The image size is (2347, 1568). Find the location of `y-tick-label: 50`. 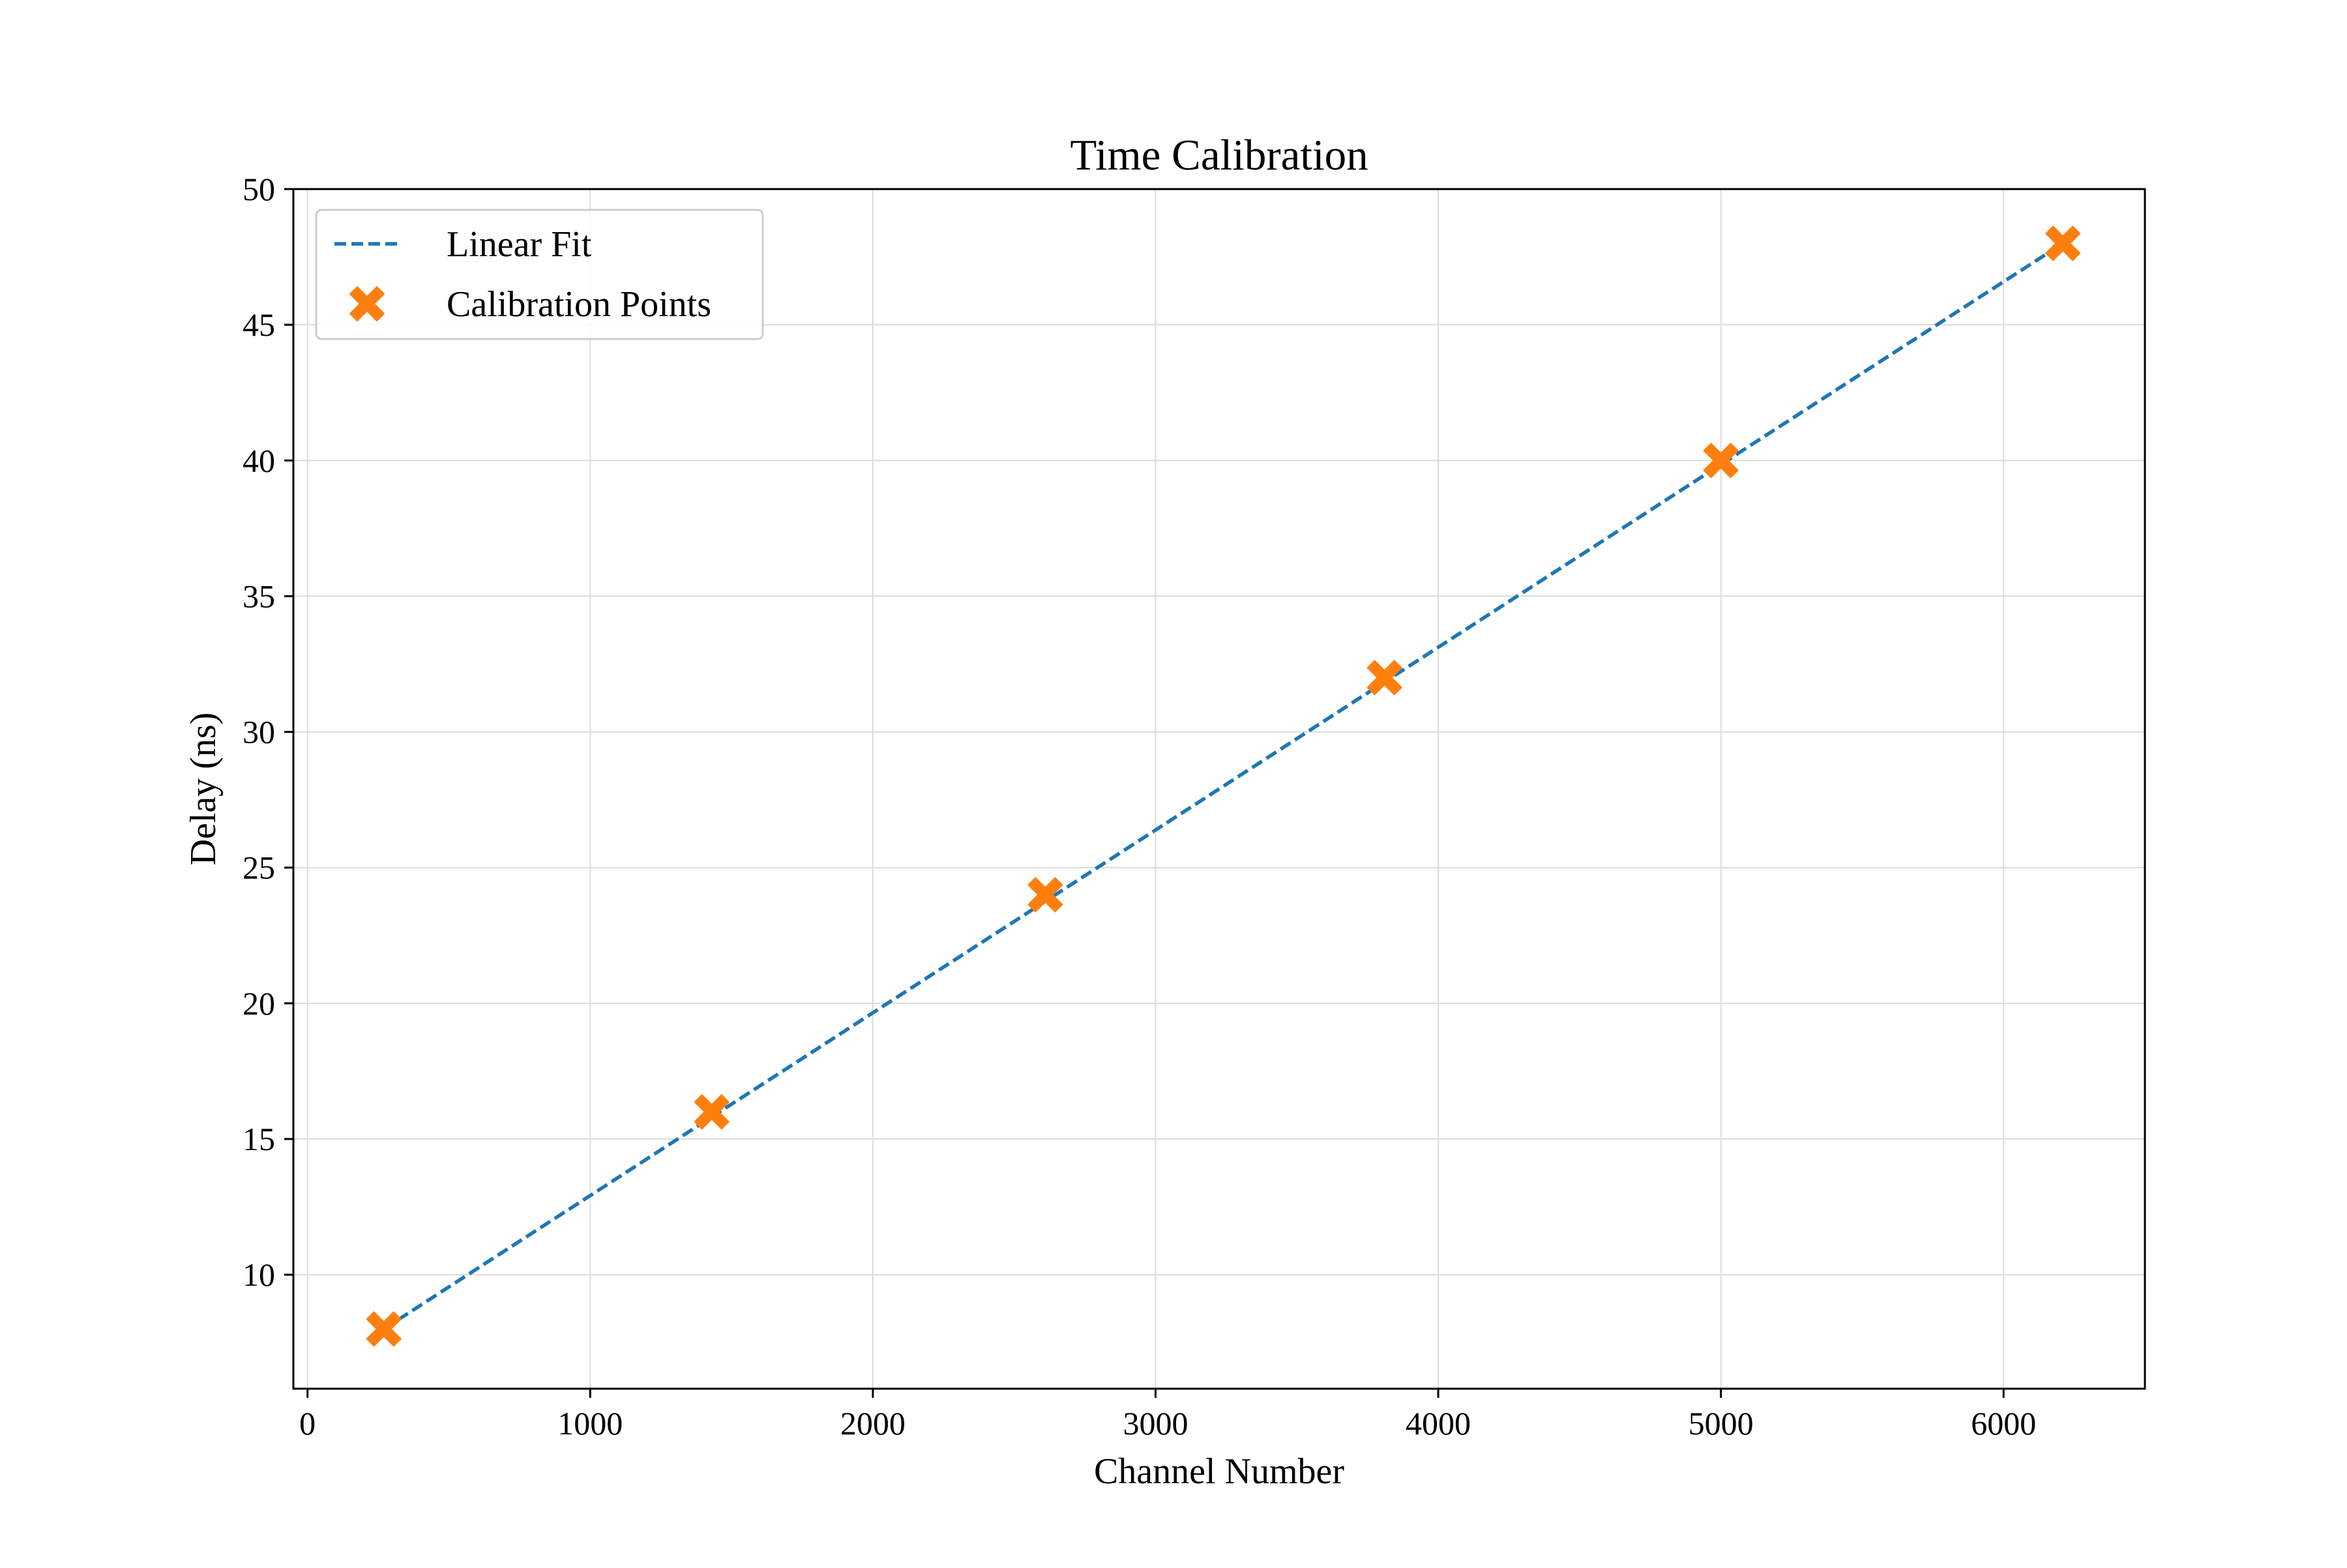

y-tick-label: 50 is located at coordinates (259, 189).